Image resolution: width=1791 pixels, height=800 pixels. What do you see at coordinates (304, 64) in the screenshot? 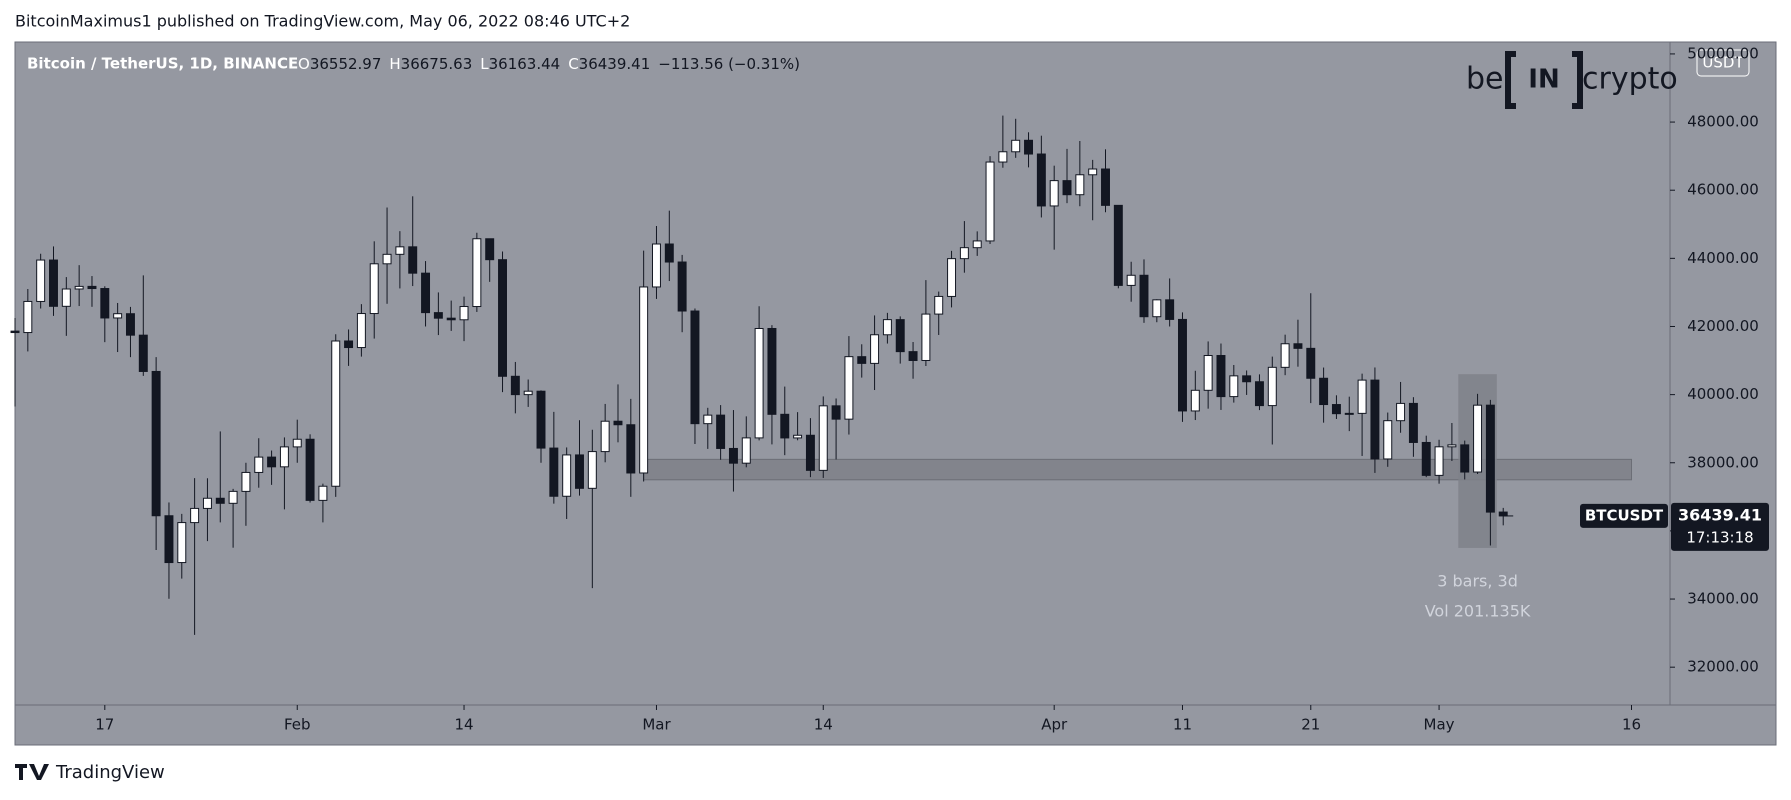
I see `o-label: O` at bounding box center [304, 64].